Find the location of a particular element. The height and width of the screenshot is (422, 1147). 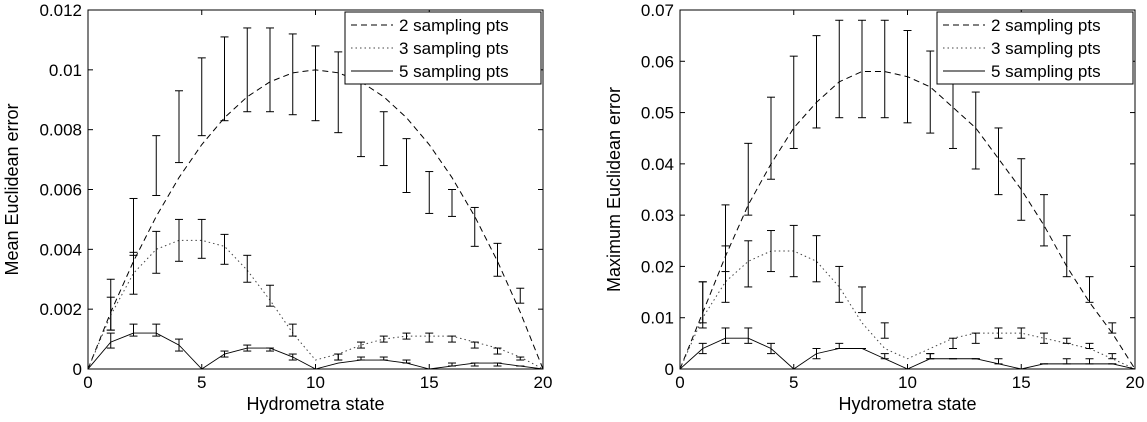

x-tick-label: 5 is located at coordinates (793, 382).